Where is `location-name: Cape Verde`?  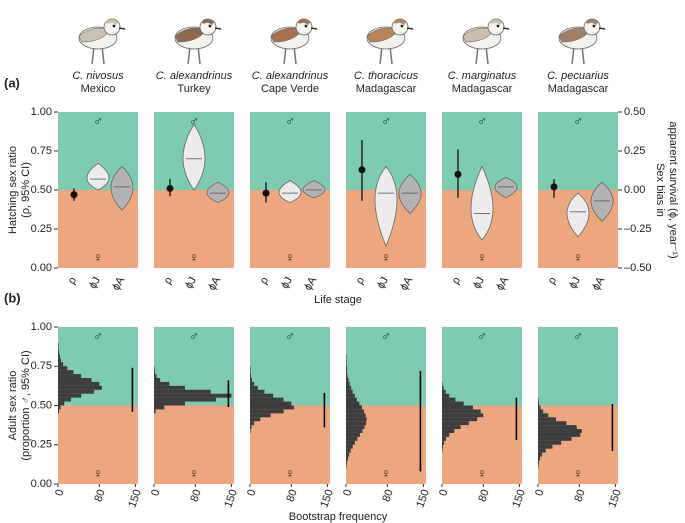
location-name: Cape Verde is located at coordinates (290, 89).